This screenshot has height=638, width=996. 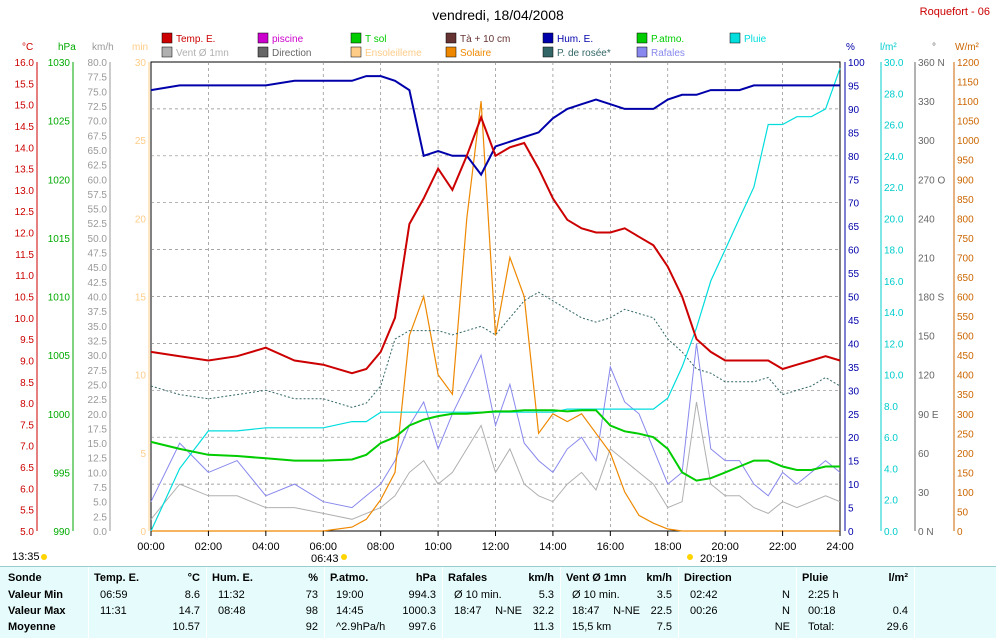 What do you see at coordinates (209, 547) in the screenshot?
I see `time-tick-label: 02:00` at bounding box center [209, 547].